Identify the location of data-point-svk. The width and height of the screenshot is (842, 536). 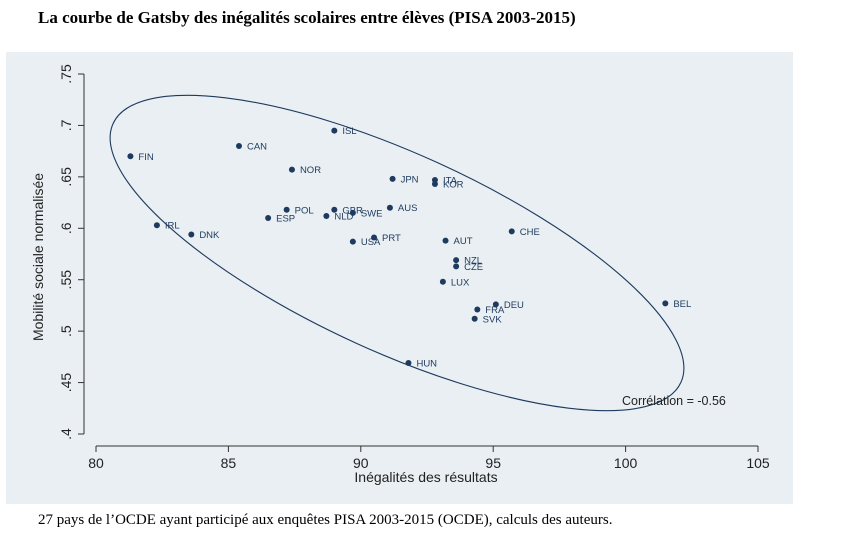
(474, 318).